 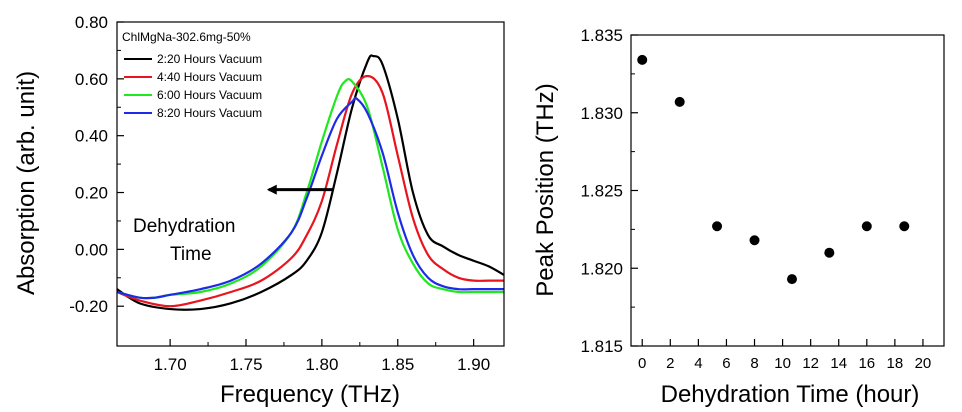 I want to click on peak-y-axis-title: Peak Position (THz), so click(x=545, y=189).